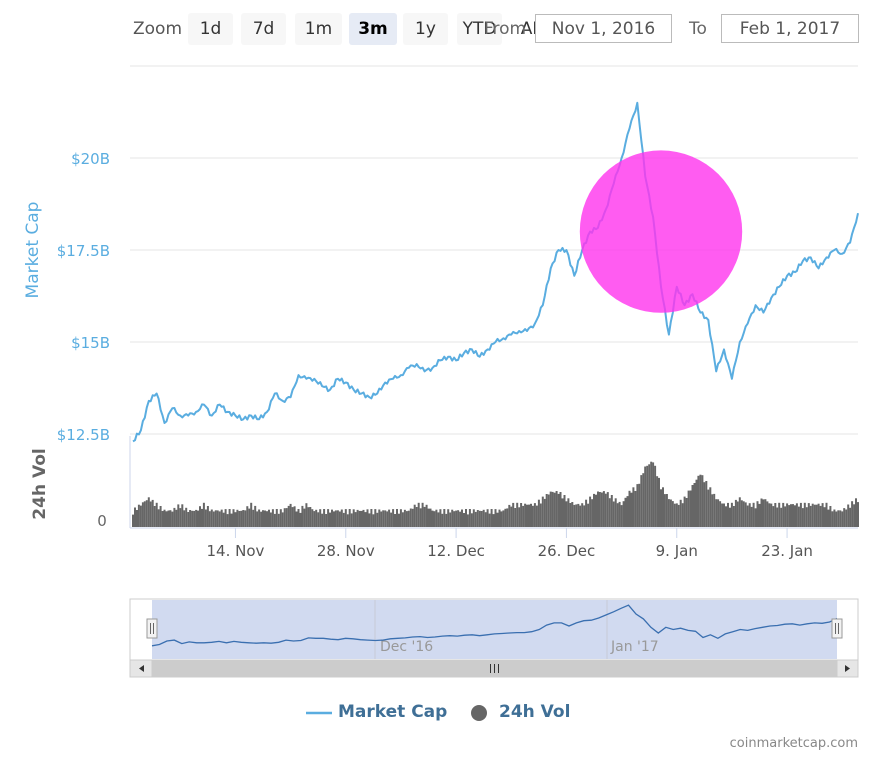  Describe the element at coordinates (425, 29) in the screenshot. I see `zoom-button-1y: 1y` at that location.